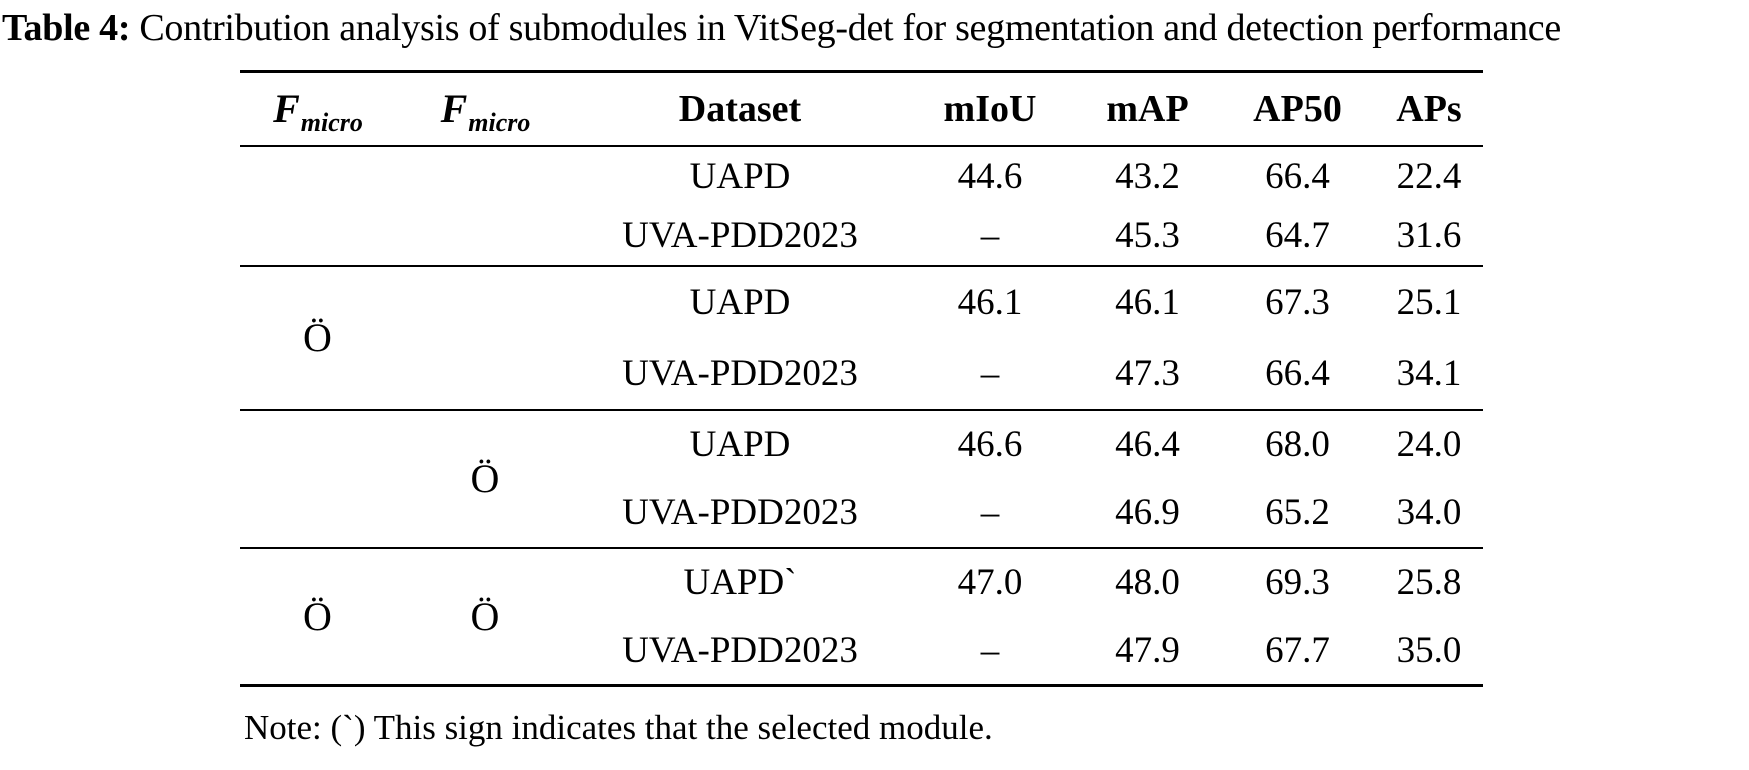 The width and height of the screenshot is (1749, 770). I want to click on cell-ap50: 67.3, so click(1297, 302).